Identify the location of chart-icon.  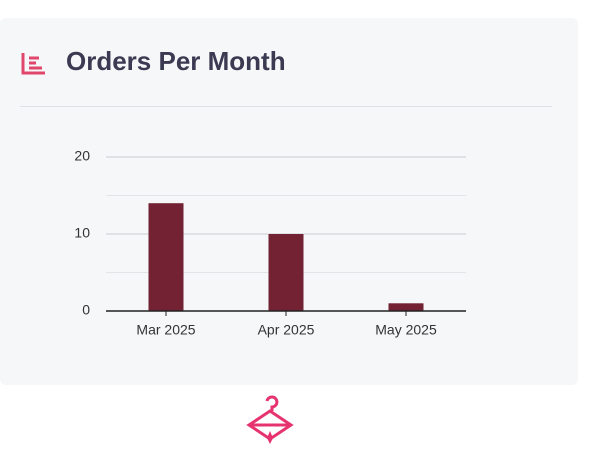
(33, 64).